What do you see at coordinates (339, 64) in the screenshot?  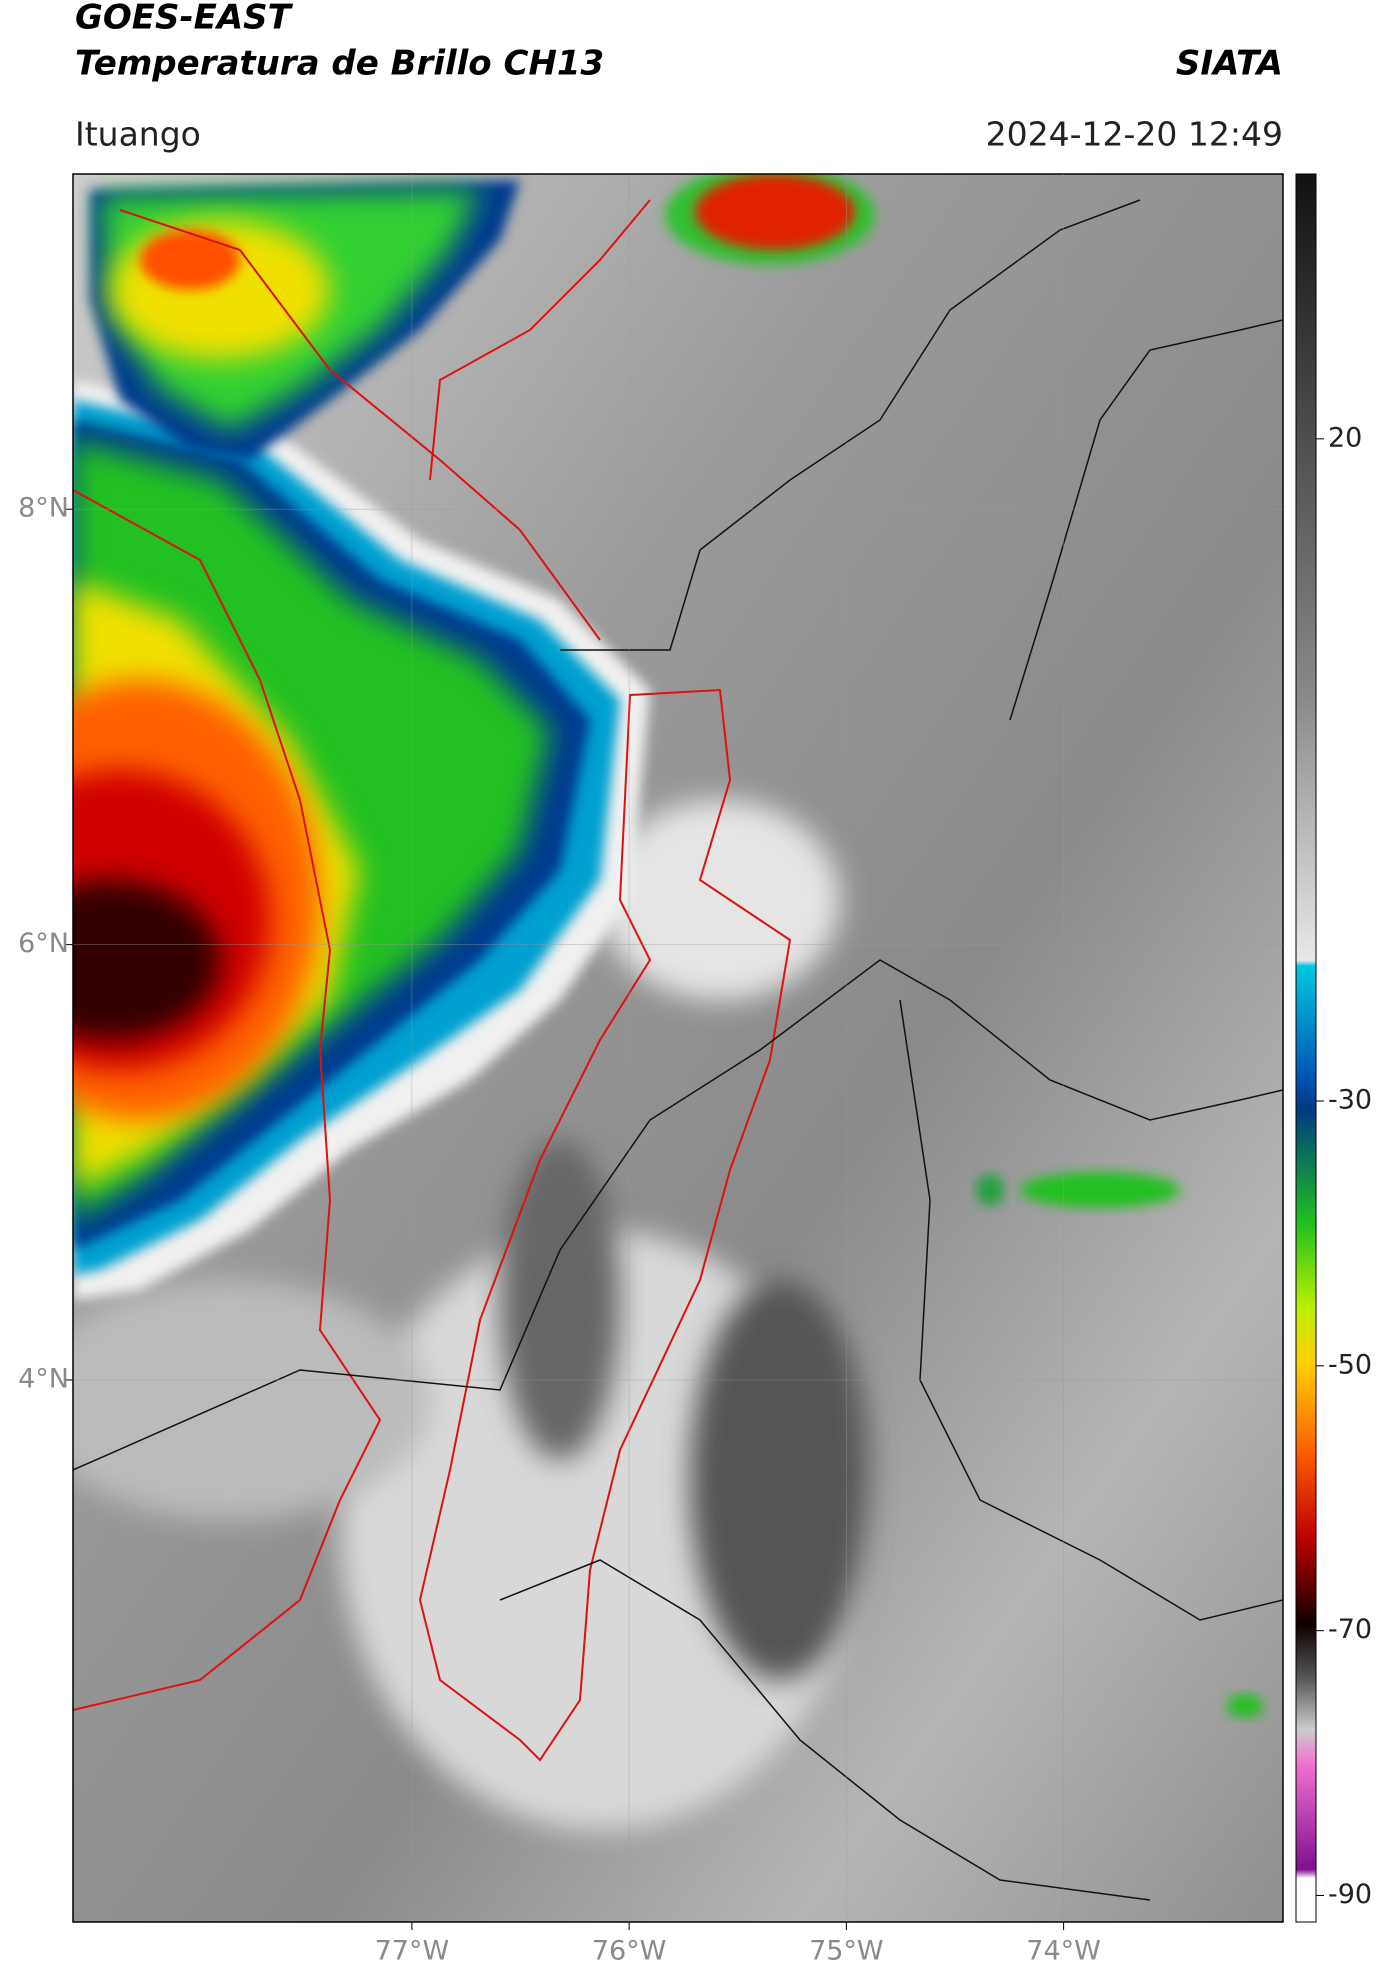 I see `subtitle: Temperatura de Brillo CH13` at bounding box center [339, 64].